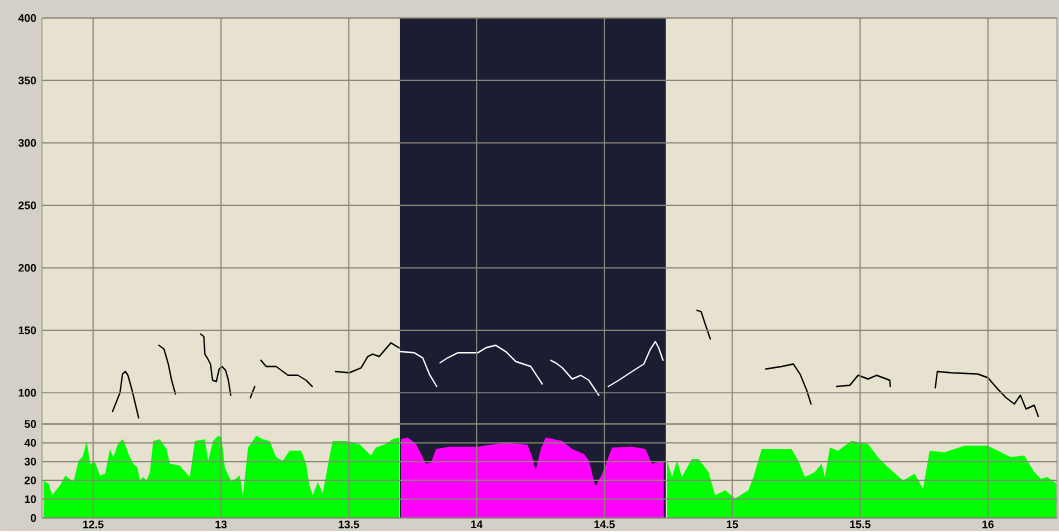 This screenshot has width=1059, height=532. I want to click on y-tick-label: 250, so click(27, 205).